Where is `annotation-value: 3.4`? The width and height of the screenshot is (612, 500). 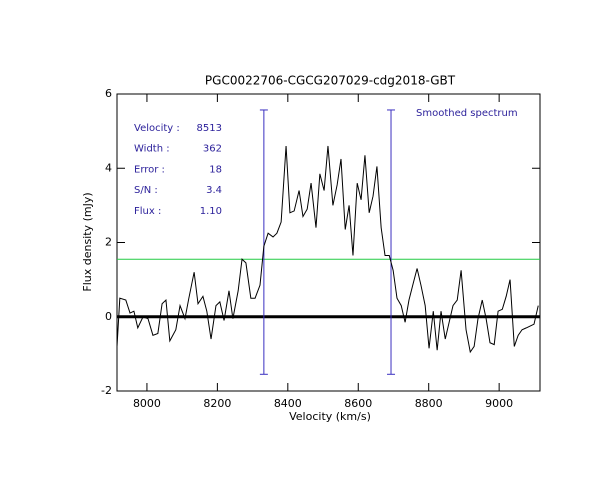
annotation-value: 3.4 is located at coordinates (214, 190).